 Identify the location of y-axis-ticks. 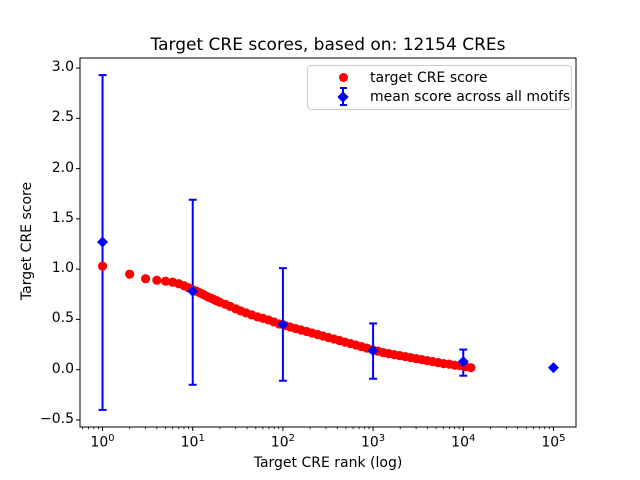
(78, 244).